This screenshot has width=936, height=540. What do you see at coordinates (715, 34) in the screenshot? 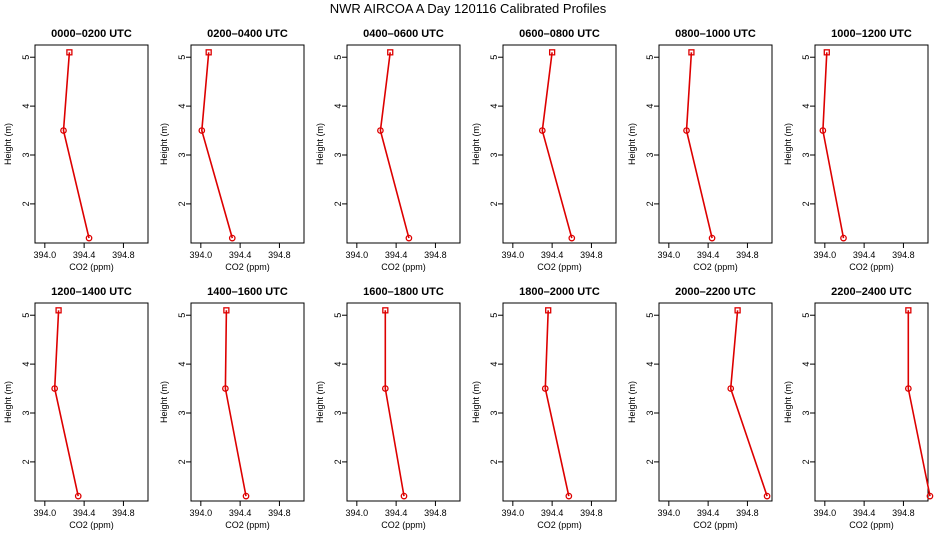
I see `panel-title: 0800–1000 UTC` at bounding box center [715, 34].